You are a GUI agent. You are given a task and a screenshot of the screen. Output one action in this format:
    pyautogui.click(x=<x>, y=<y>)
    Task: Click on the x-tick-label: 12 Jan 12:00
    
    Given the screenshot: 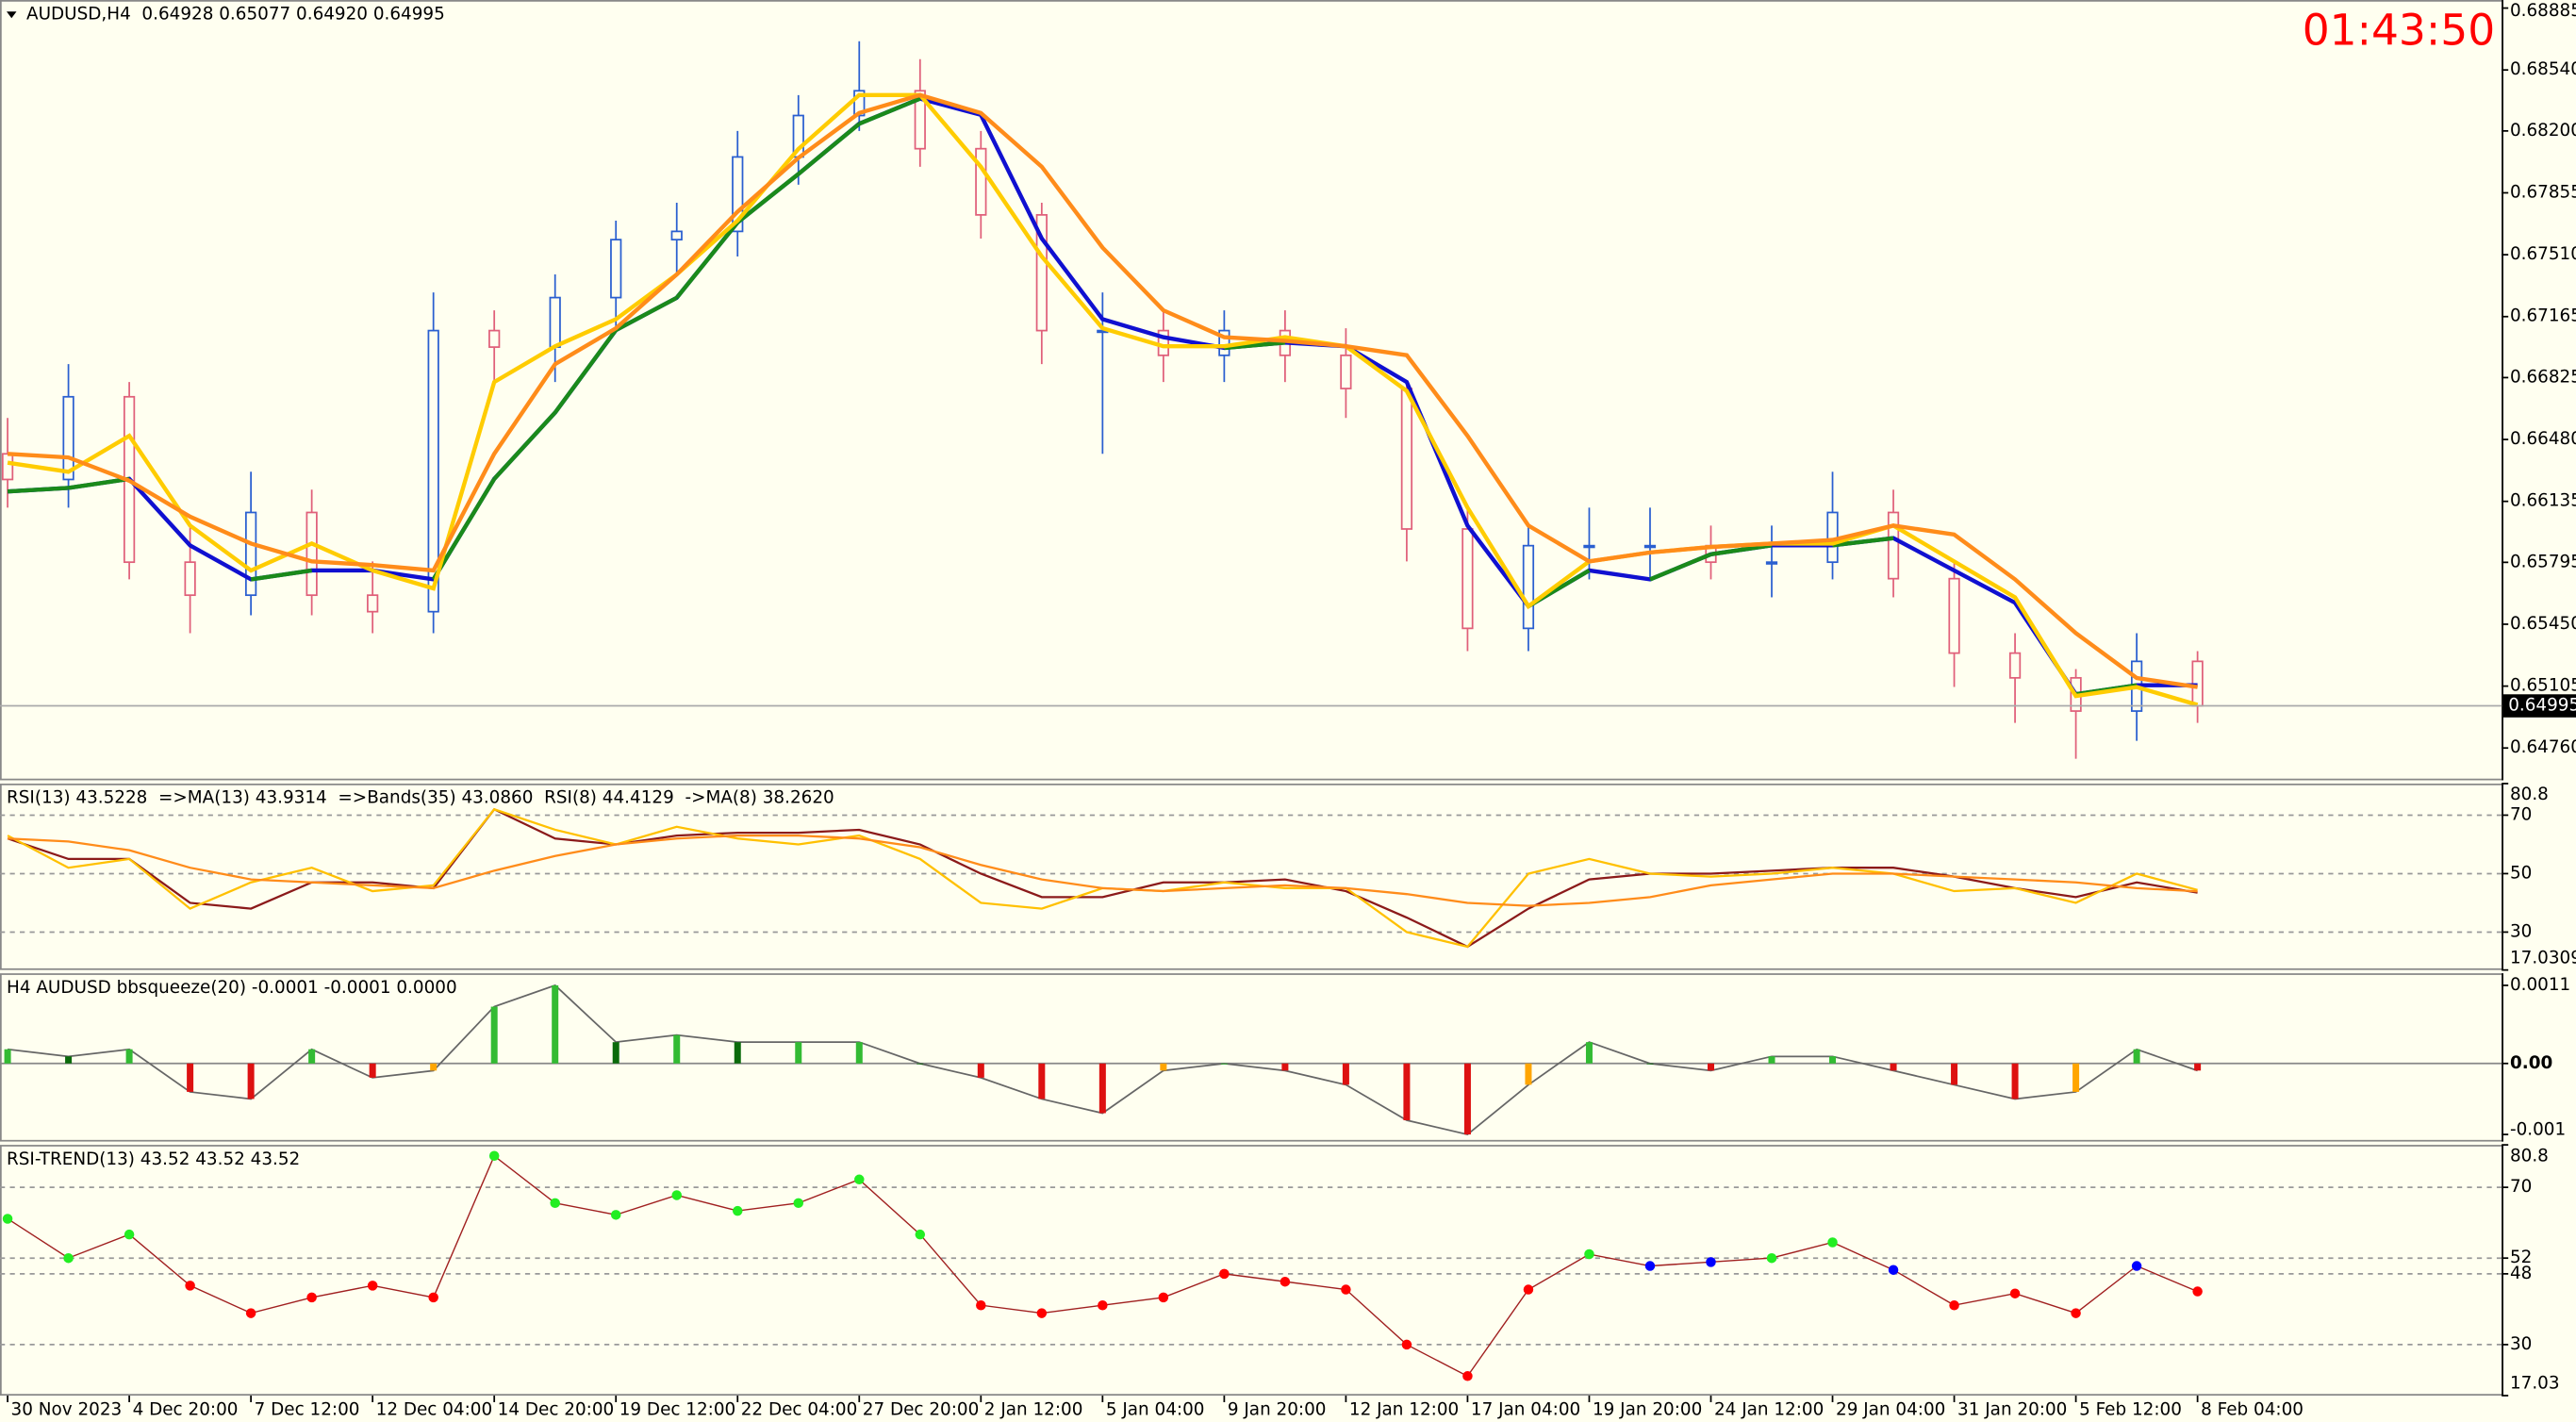 What is the action you would take?
    pyautogui.click(x=1404, y=1410)
    